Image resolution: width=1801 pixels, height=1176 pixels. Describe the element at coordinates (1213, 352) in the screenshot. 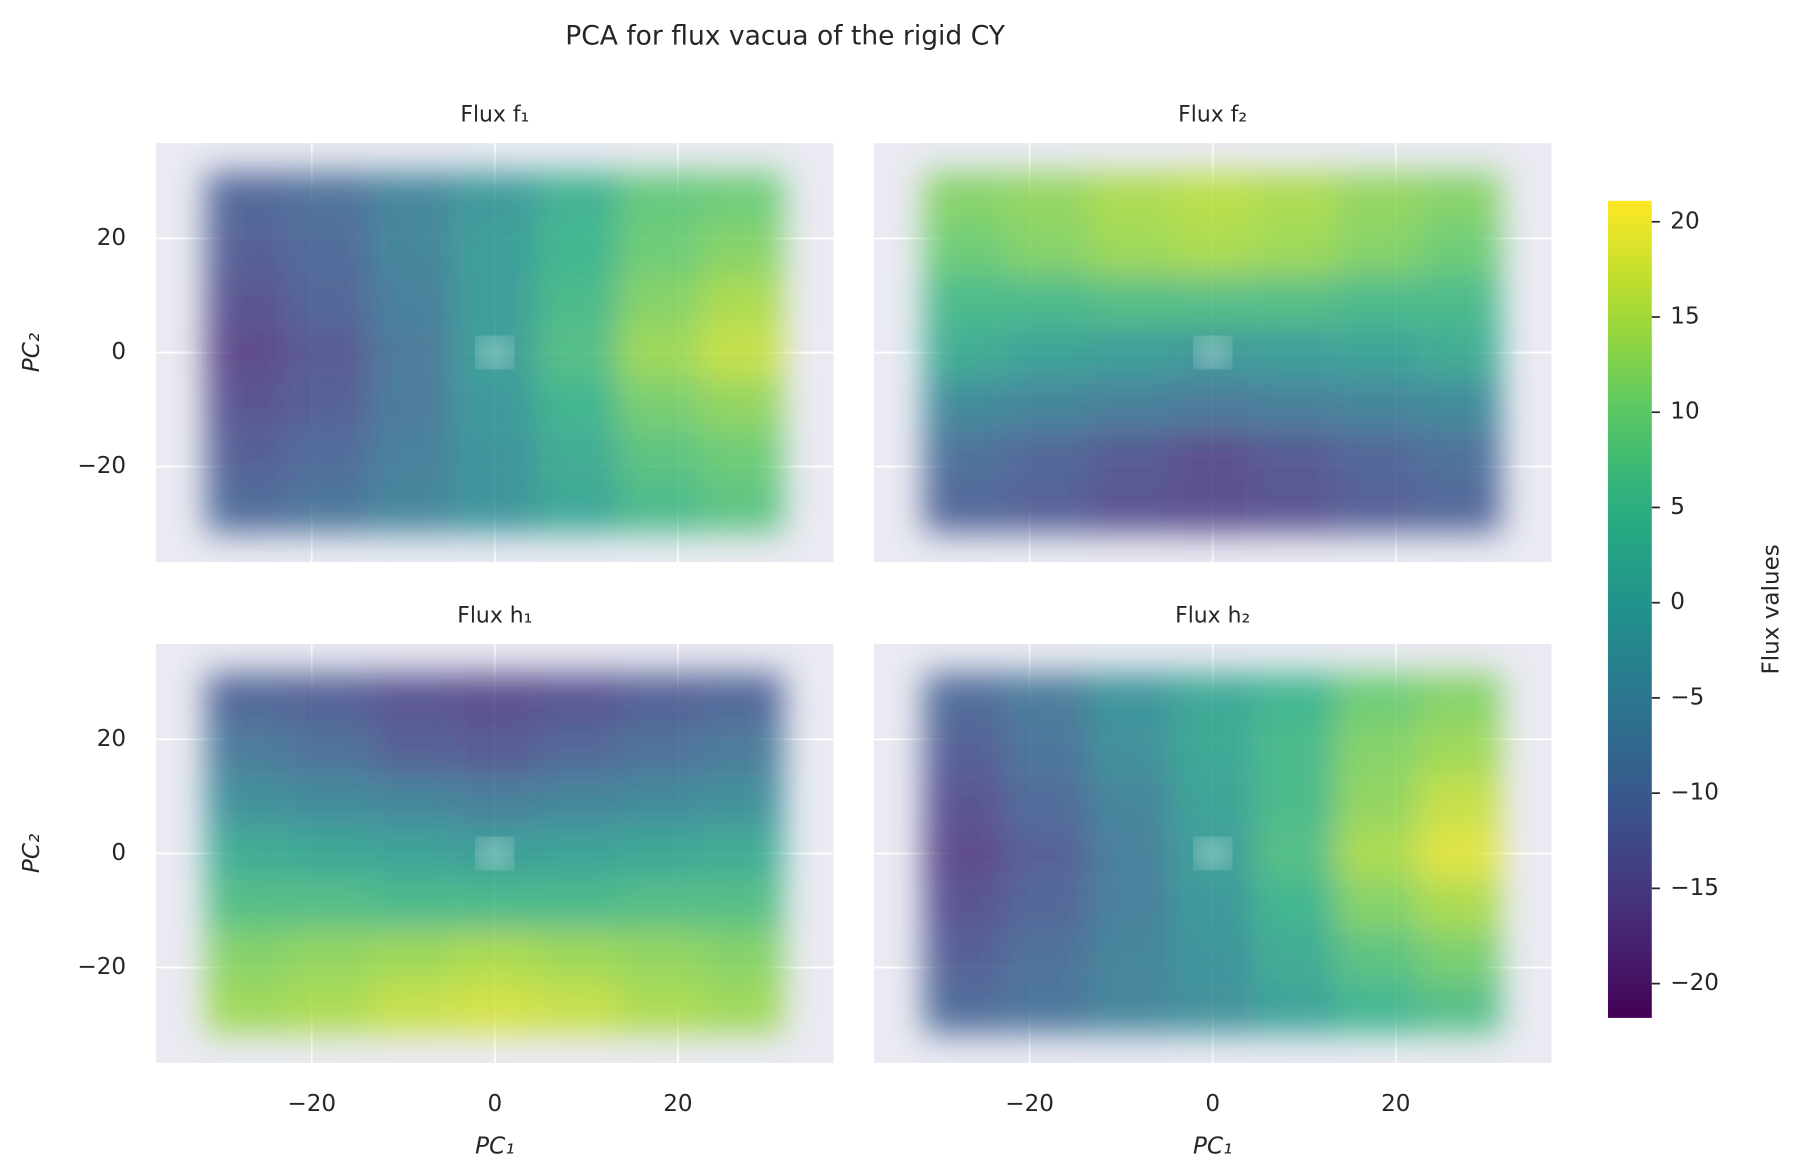

I see `point-cloud` at that location.